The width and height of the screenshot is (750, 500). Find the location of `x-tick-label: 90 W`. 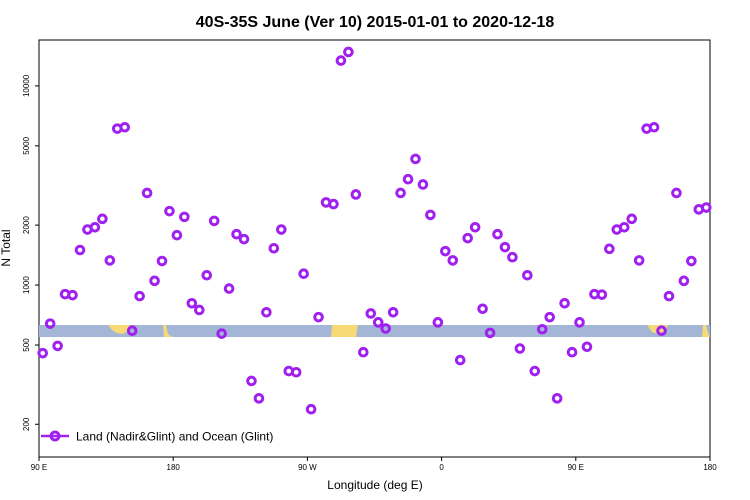

x-tick-label: 90 W is located at coordinates (307, 467).